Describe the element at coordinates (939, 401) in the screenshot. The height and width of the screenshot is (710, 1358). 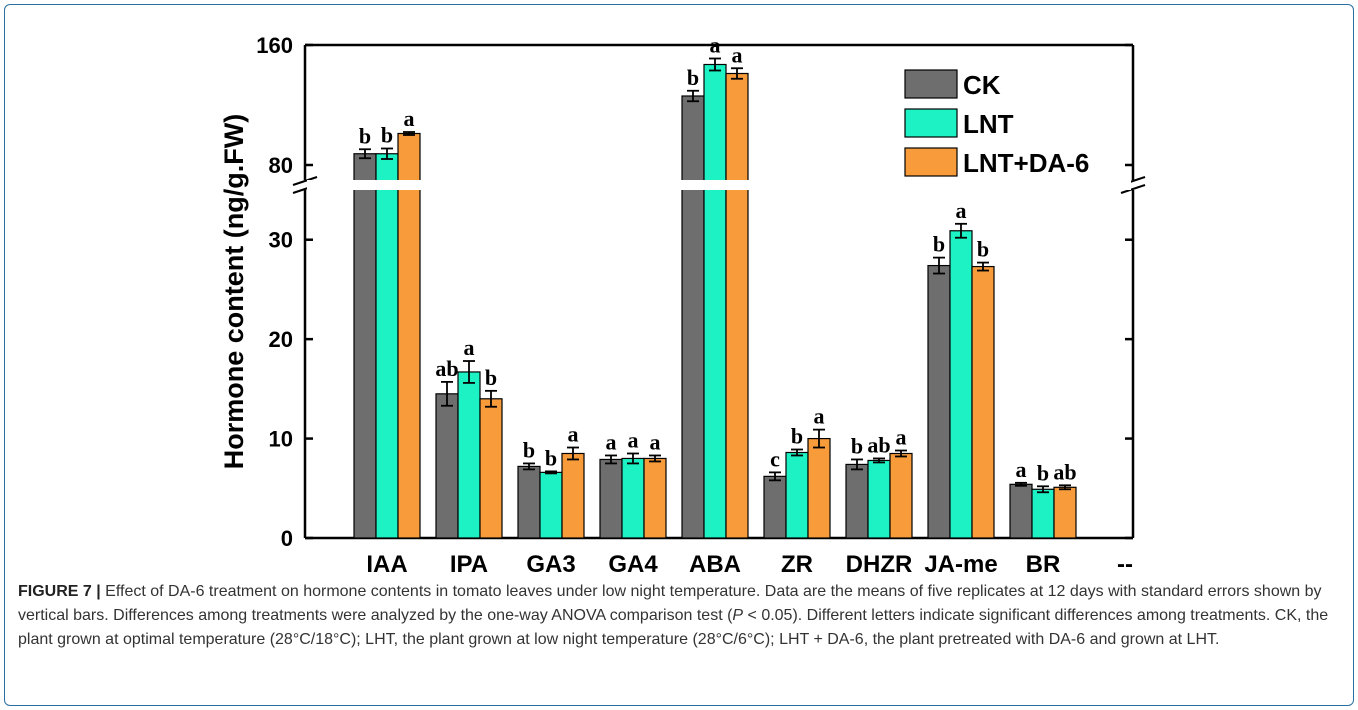
I see `bar-CK-JA-me` at that location.